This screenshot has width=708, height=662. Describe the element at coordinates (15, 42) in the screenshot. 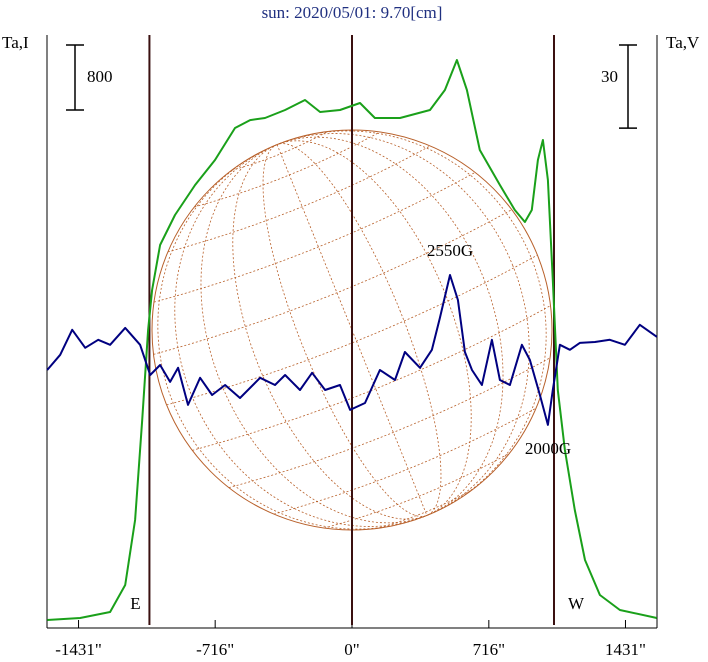

I see `y-axis-label: Ta,I` at that location.